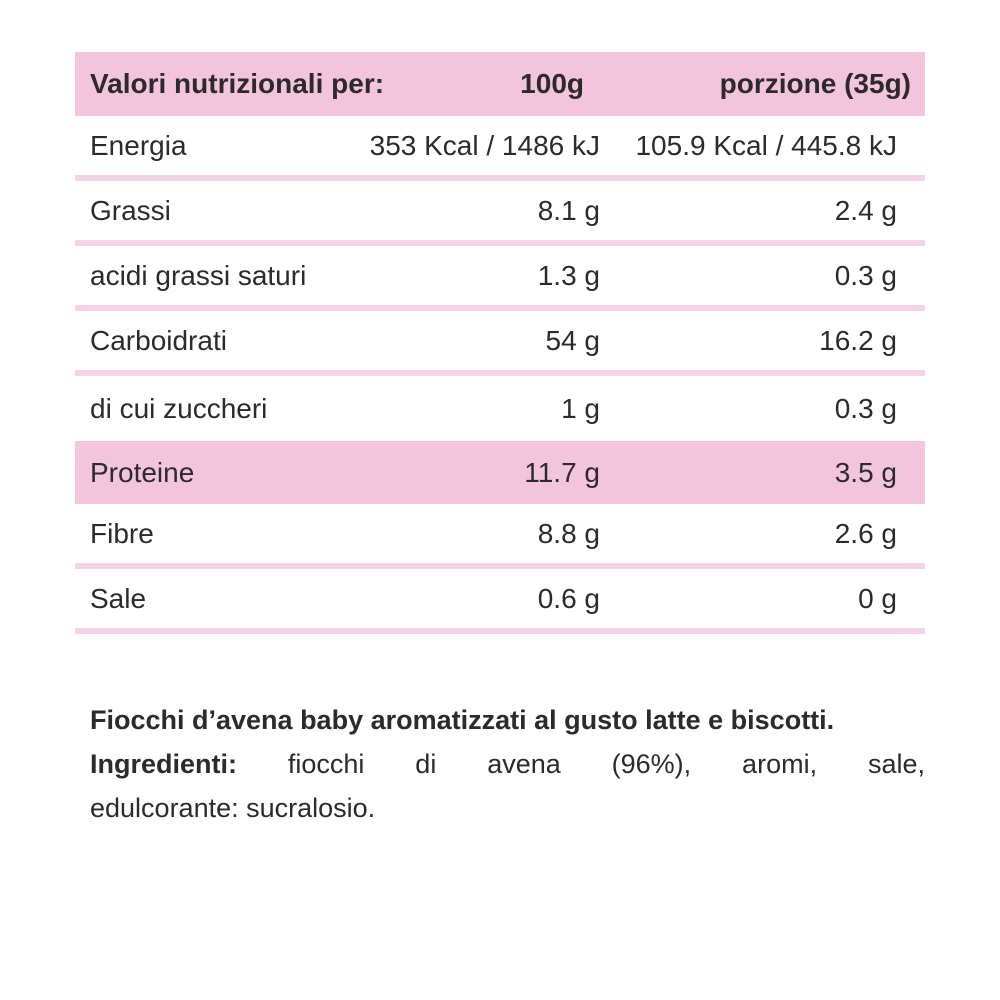 This screenshot has width=1000, height=1000. I want to click on row-value-portion: 2.4 g, so click(865, 210).